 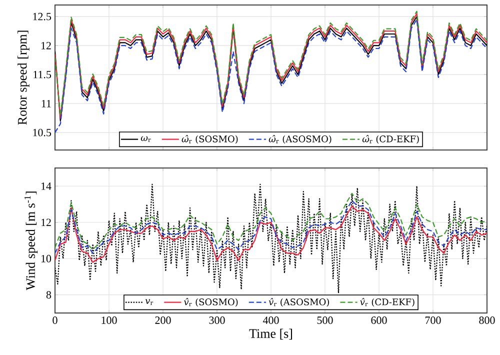 I want to click on x-tick-label: 300, so click(x=217, y=320).